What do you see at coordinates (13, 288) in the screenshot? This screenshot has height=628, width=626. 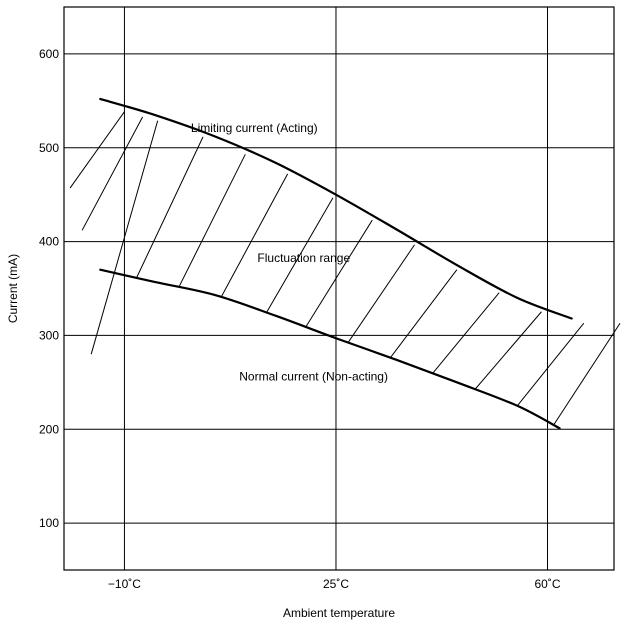 I see `y-axis-label: Current (mA)` at bounding box center [13, 288].